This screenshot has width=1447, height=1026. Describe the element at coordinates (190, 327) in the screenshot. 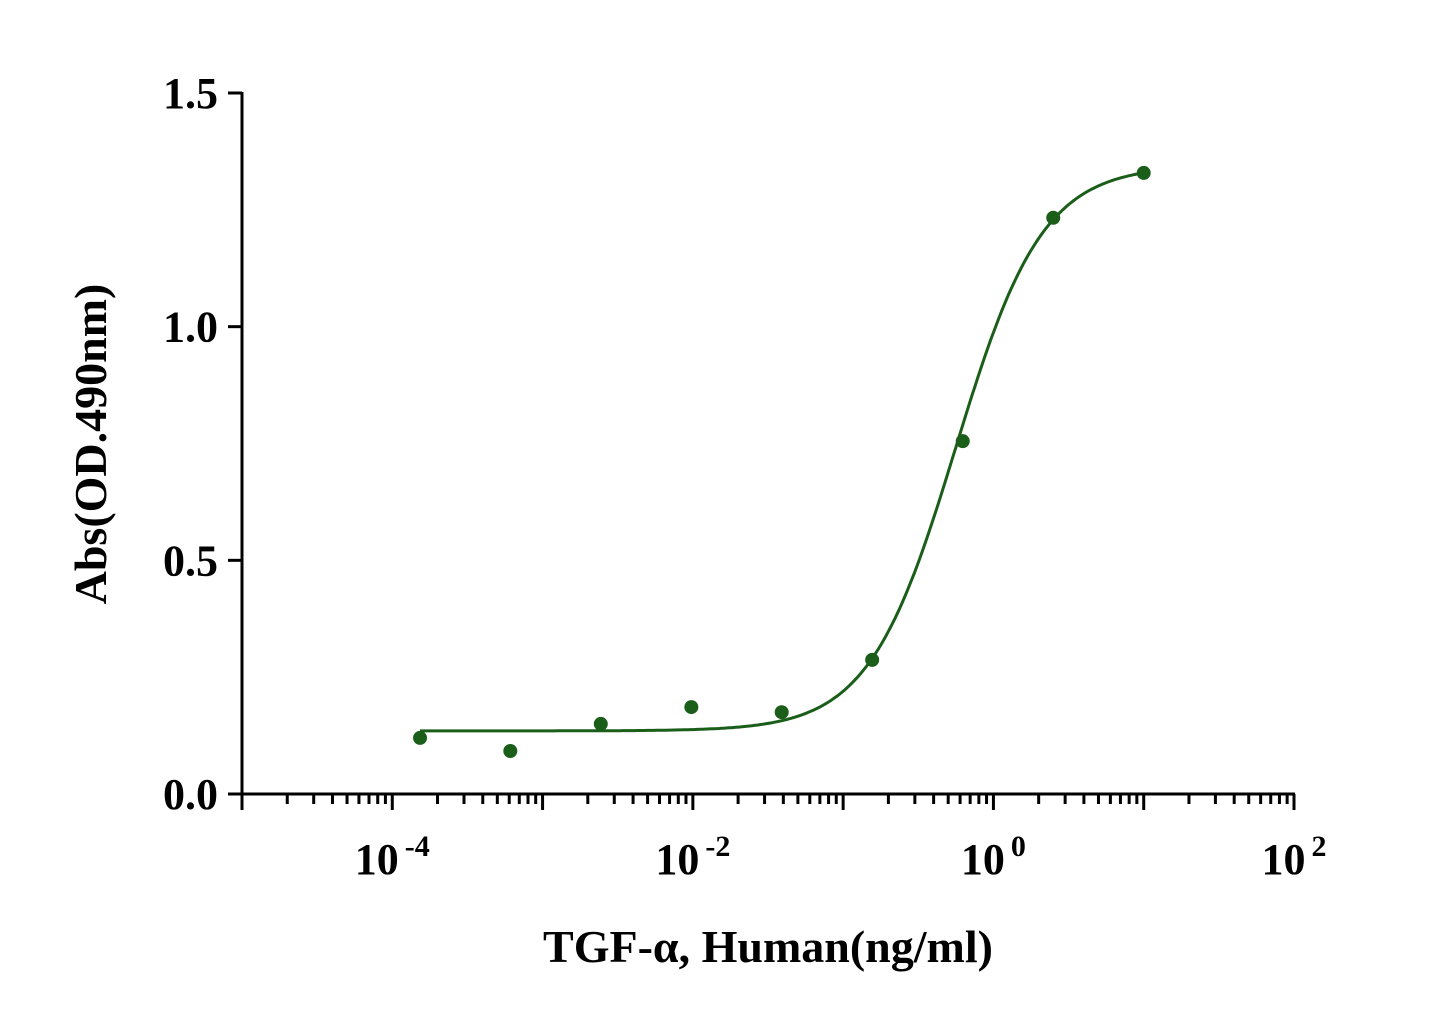

I see `y-tick-label: 1.0` at that location.